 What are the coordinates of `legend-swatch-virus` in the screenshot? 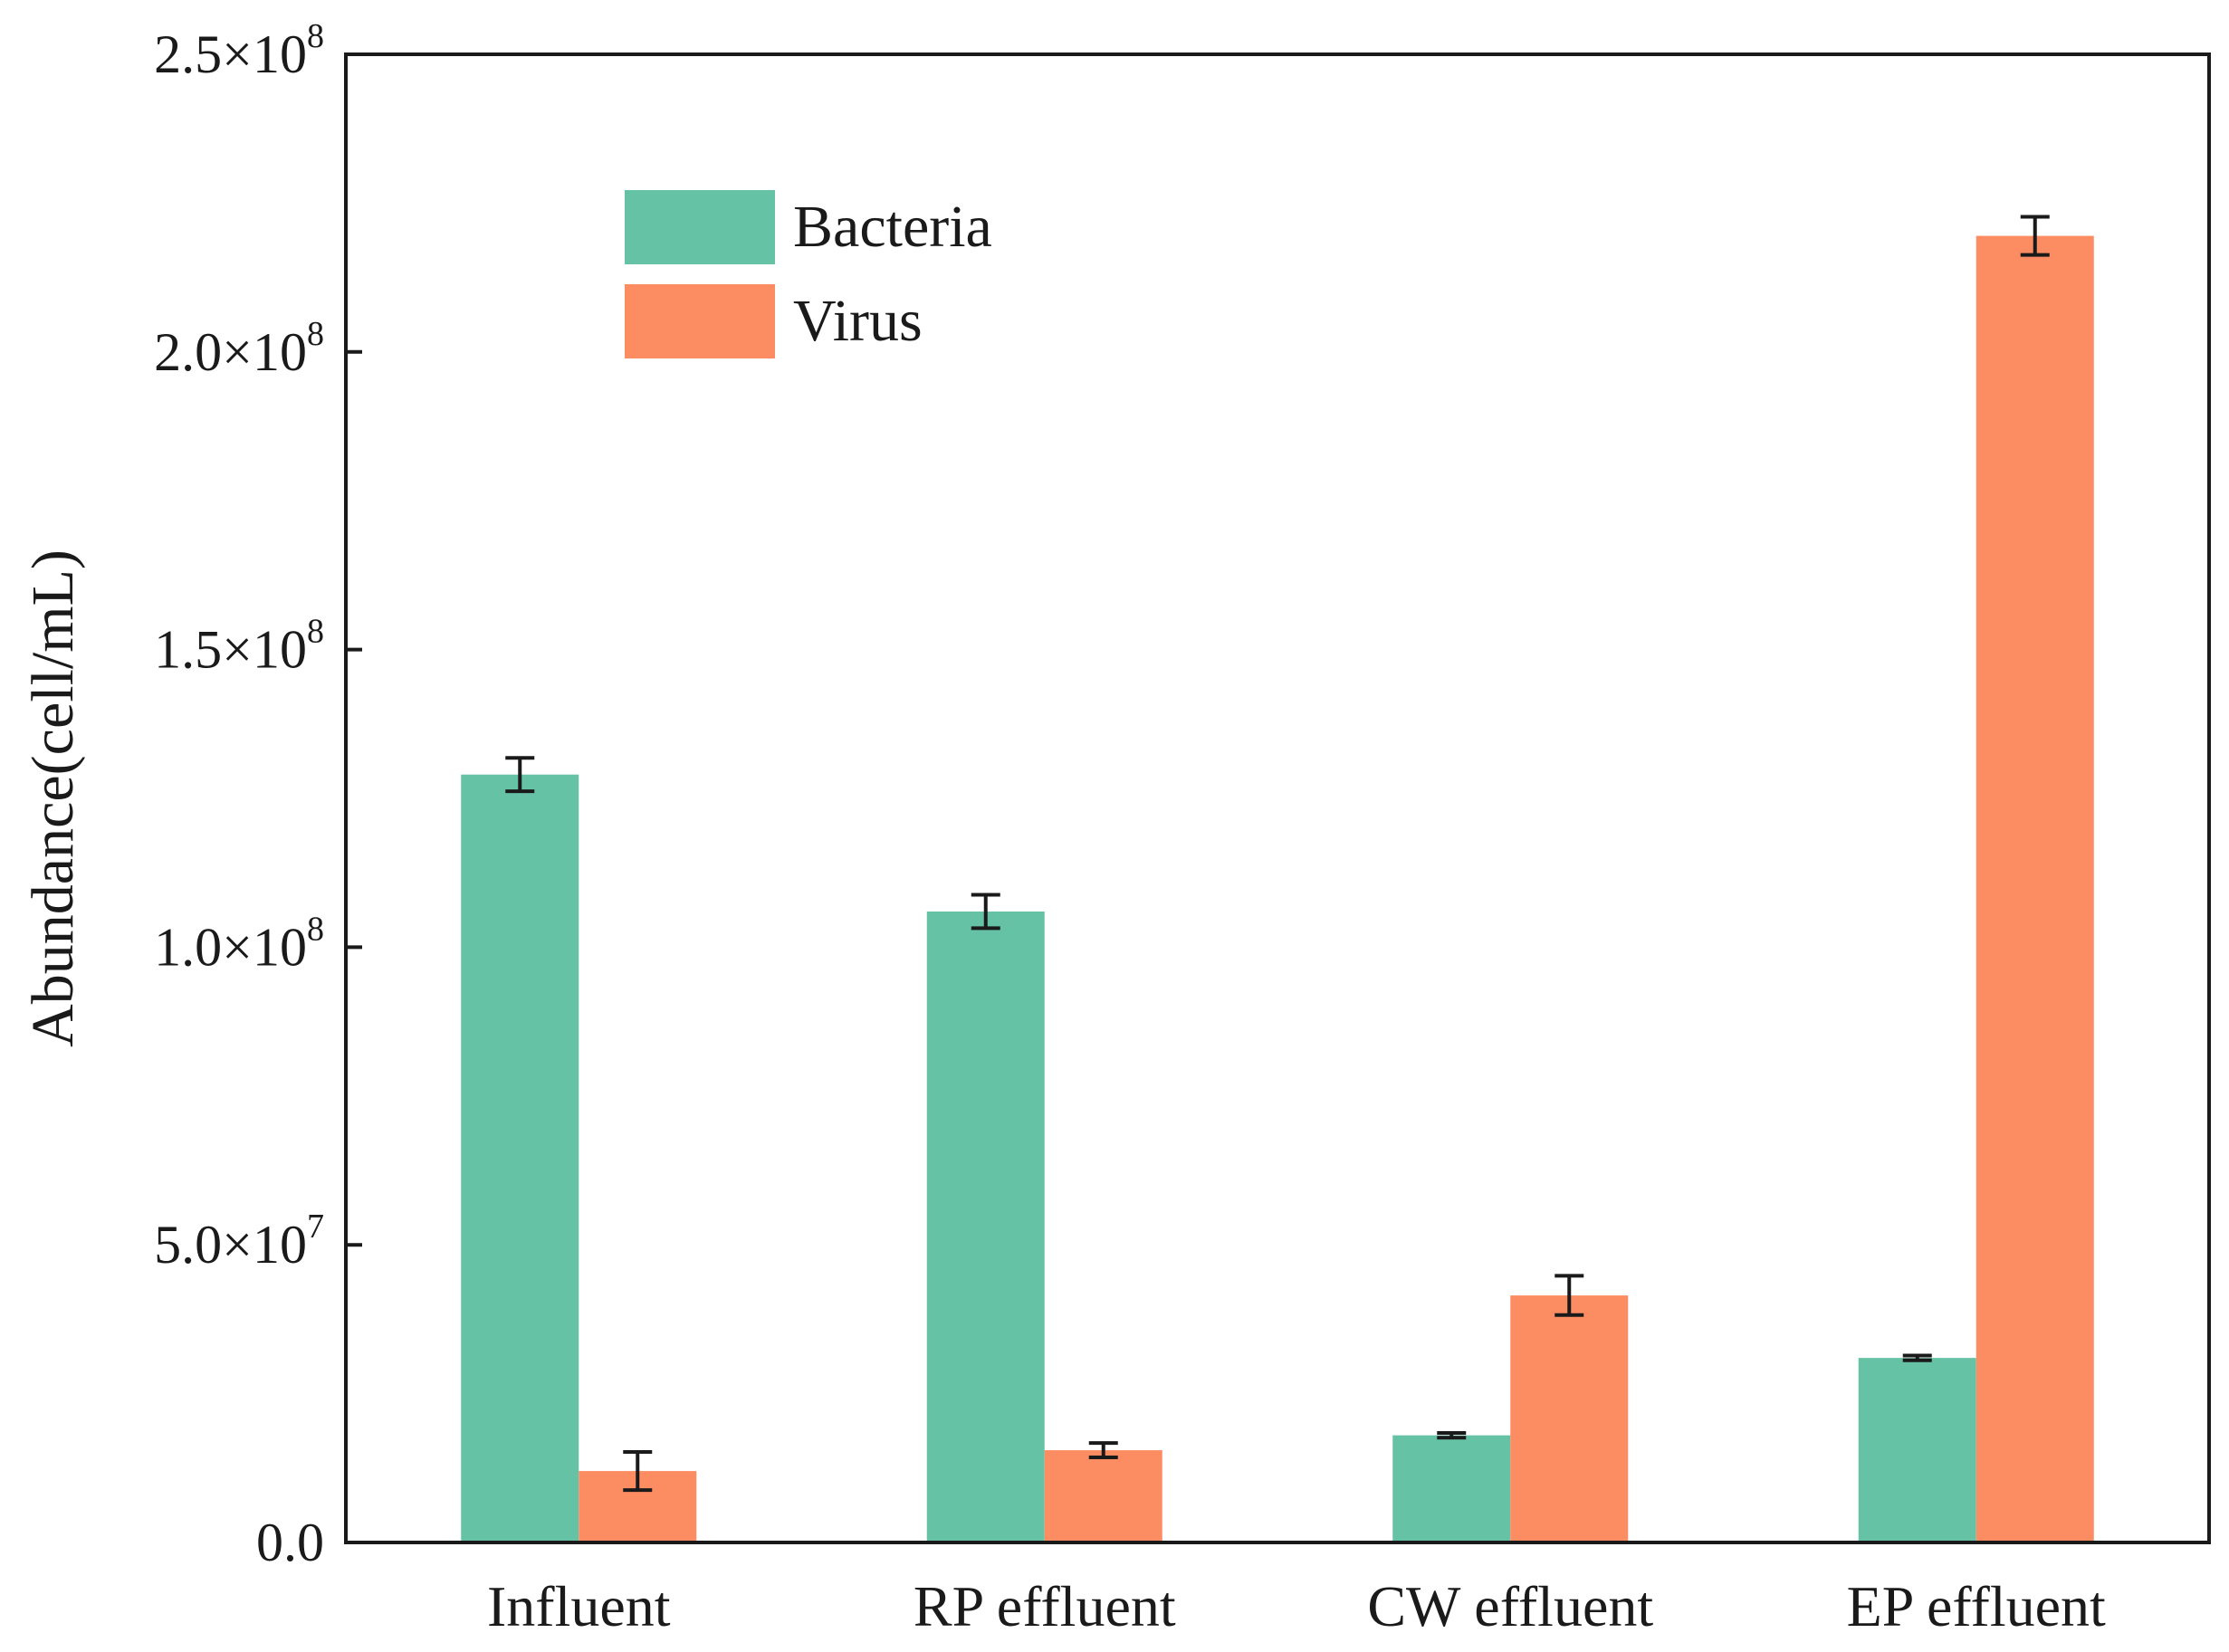 It's located at (700, 321).